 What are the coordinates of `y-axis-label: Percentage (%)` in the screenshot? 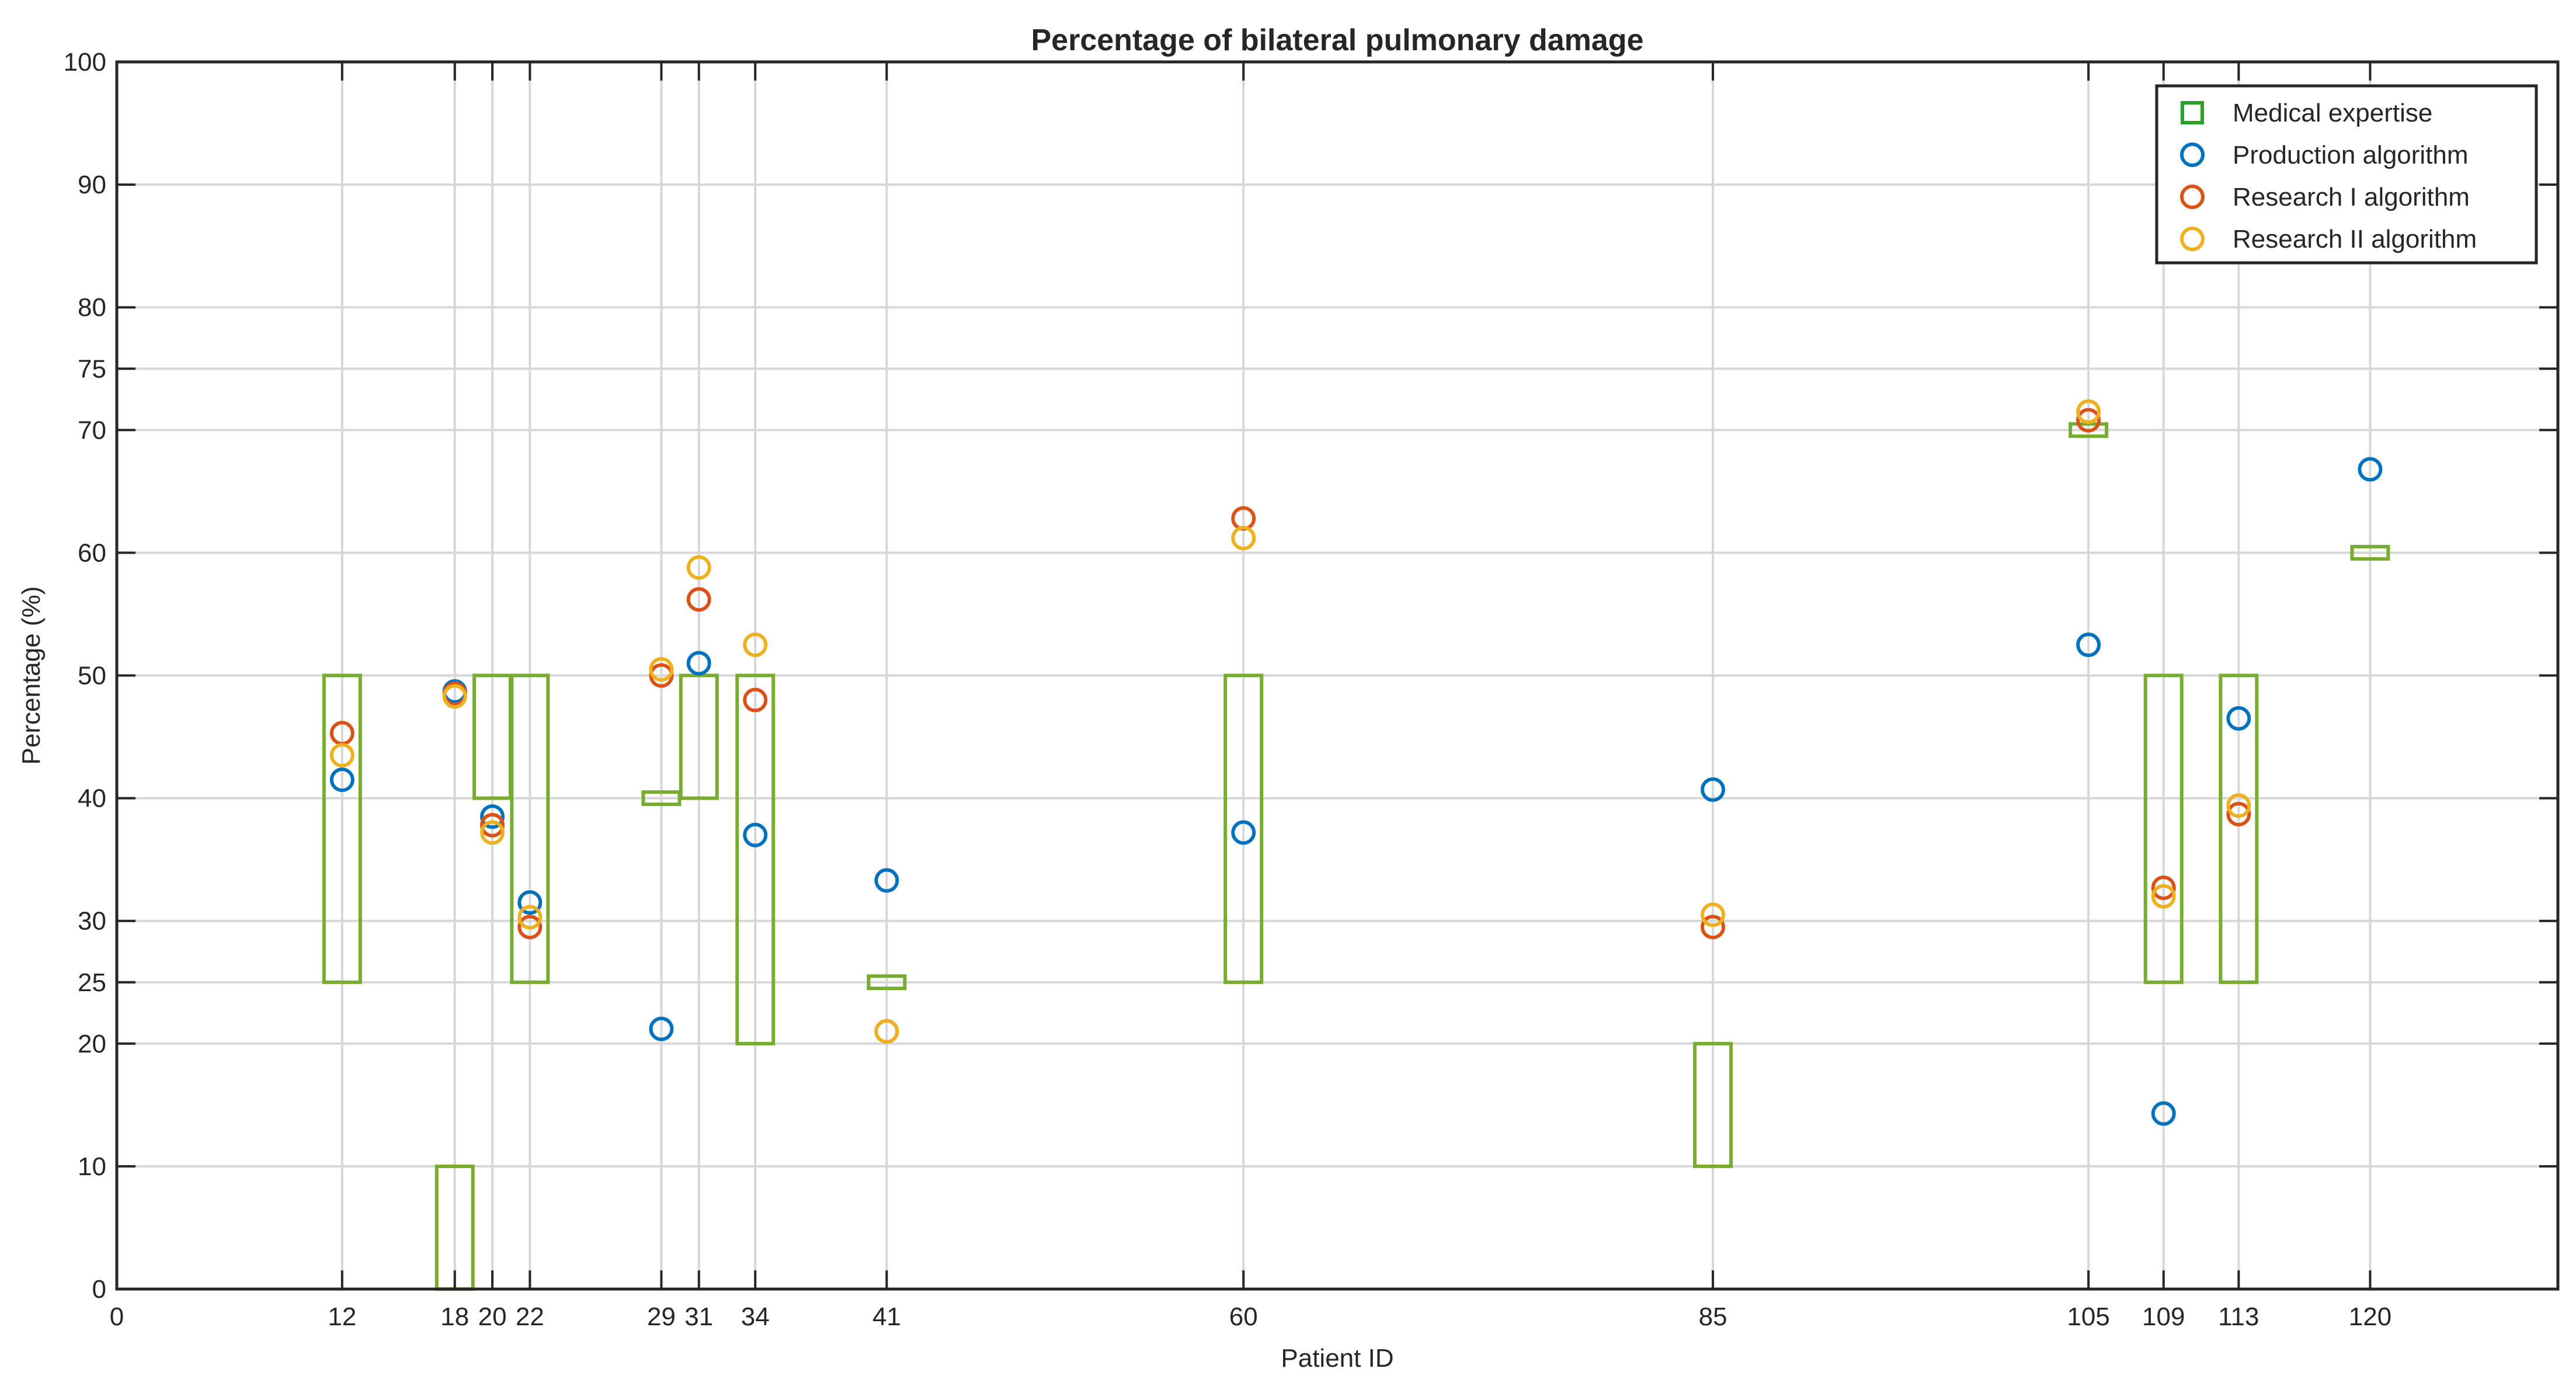 It's located at (31, 676).